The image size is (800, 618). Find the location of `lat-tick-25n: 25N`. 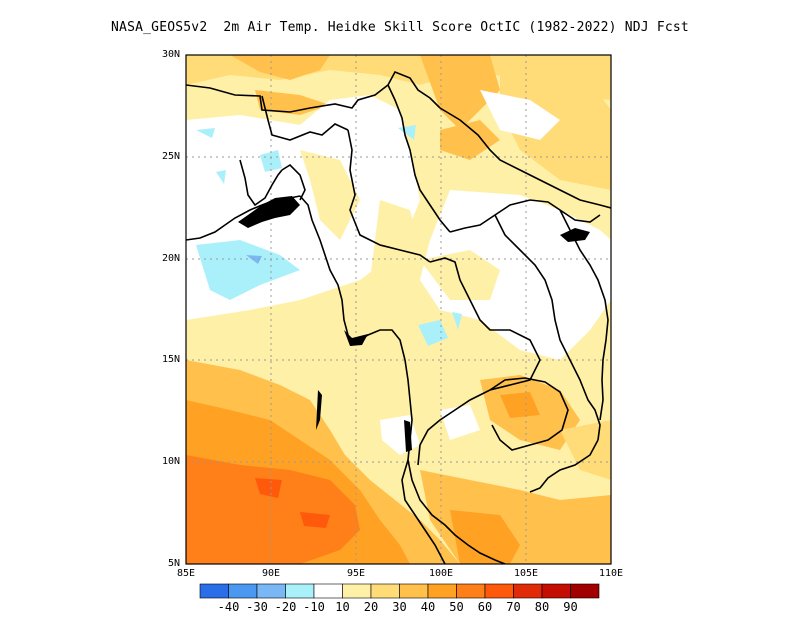

lat-tick-25n: 25N is located at coordinates (170, 156).